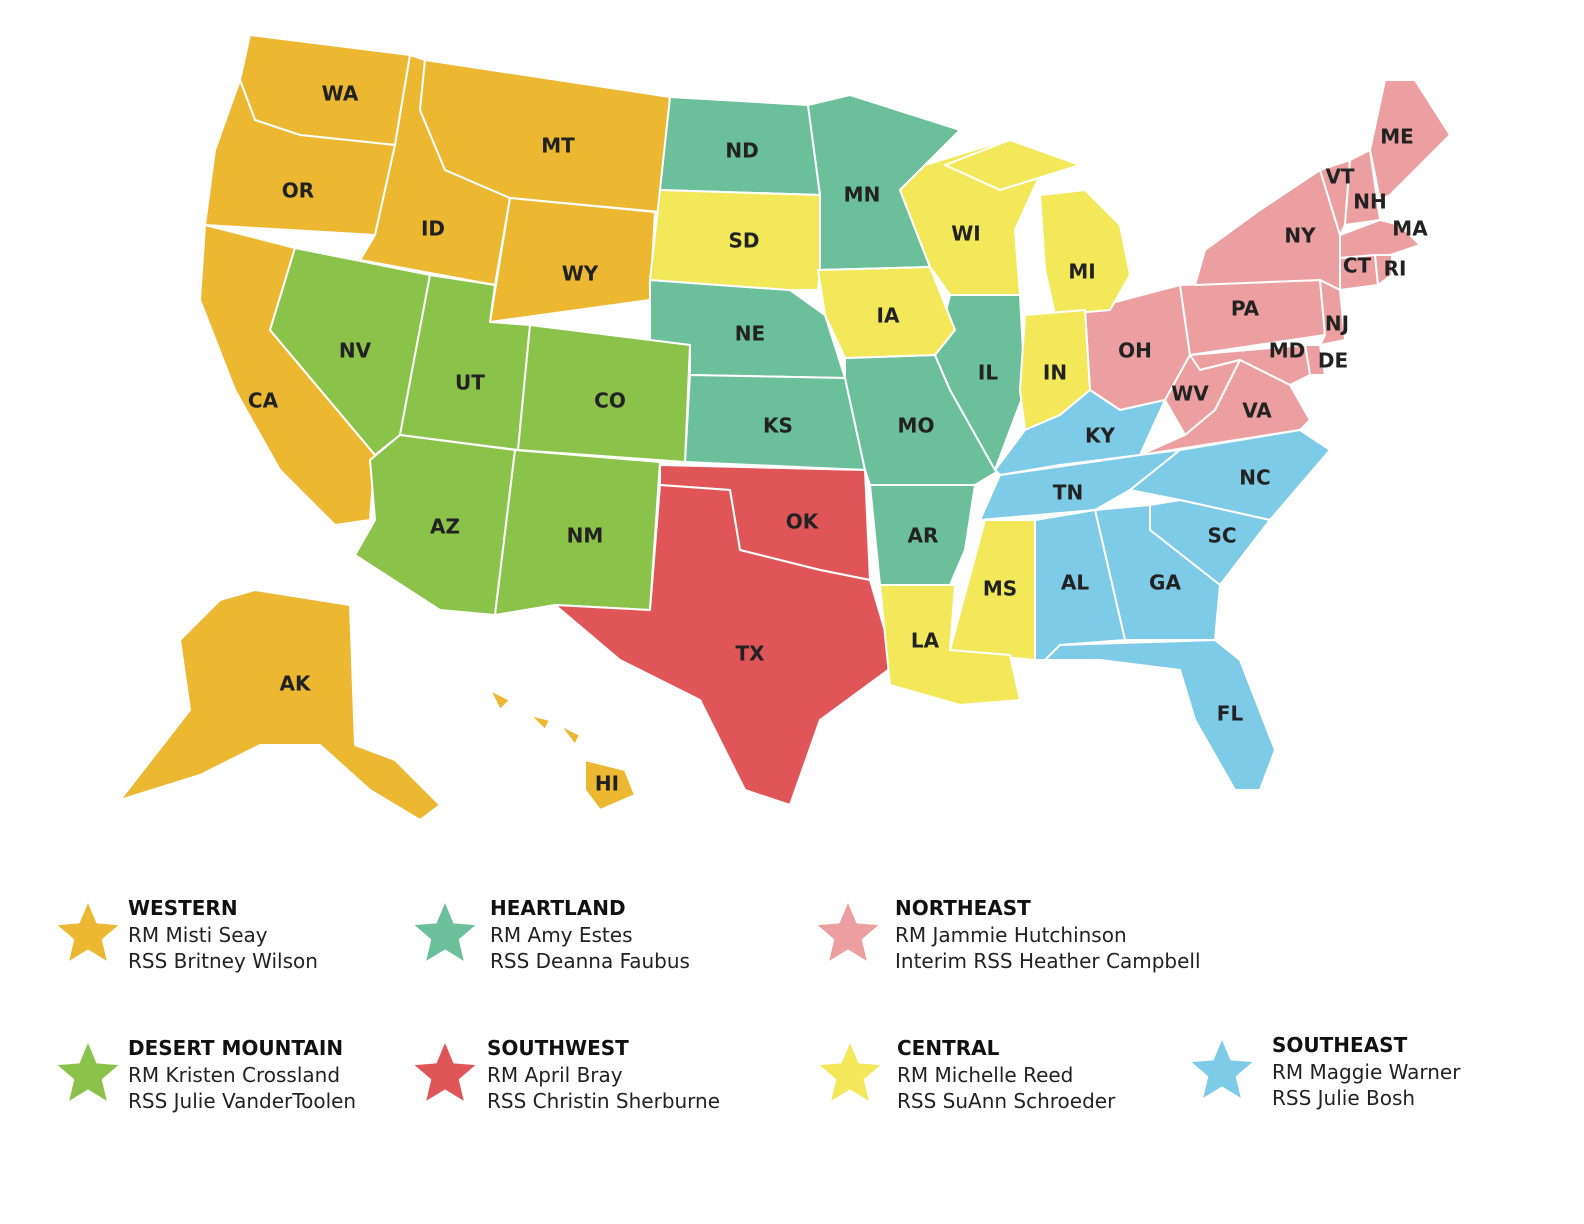 This screenshot has height=1224, width=1584. Describe the element at coordinates (1254, 478) in the screenshot. I see `state-label: NC` at that location.